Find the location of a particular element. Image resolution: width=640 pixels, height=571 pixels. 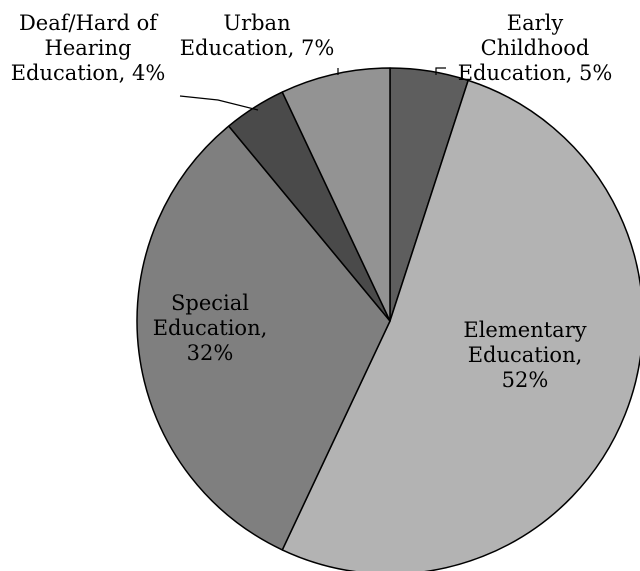

slice-label-line: 52% is located at coordinates (525, 380).